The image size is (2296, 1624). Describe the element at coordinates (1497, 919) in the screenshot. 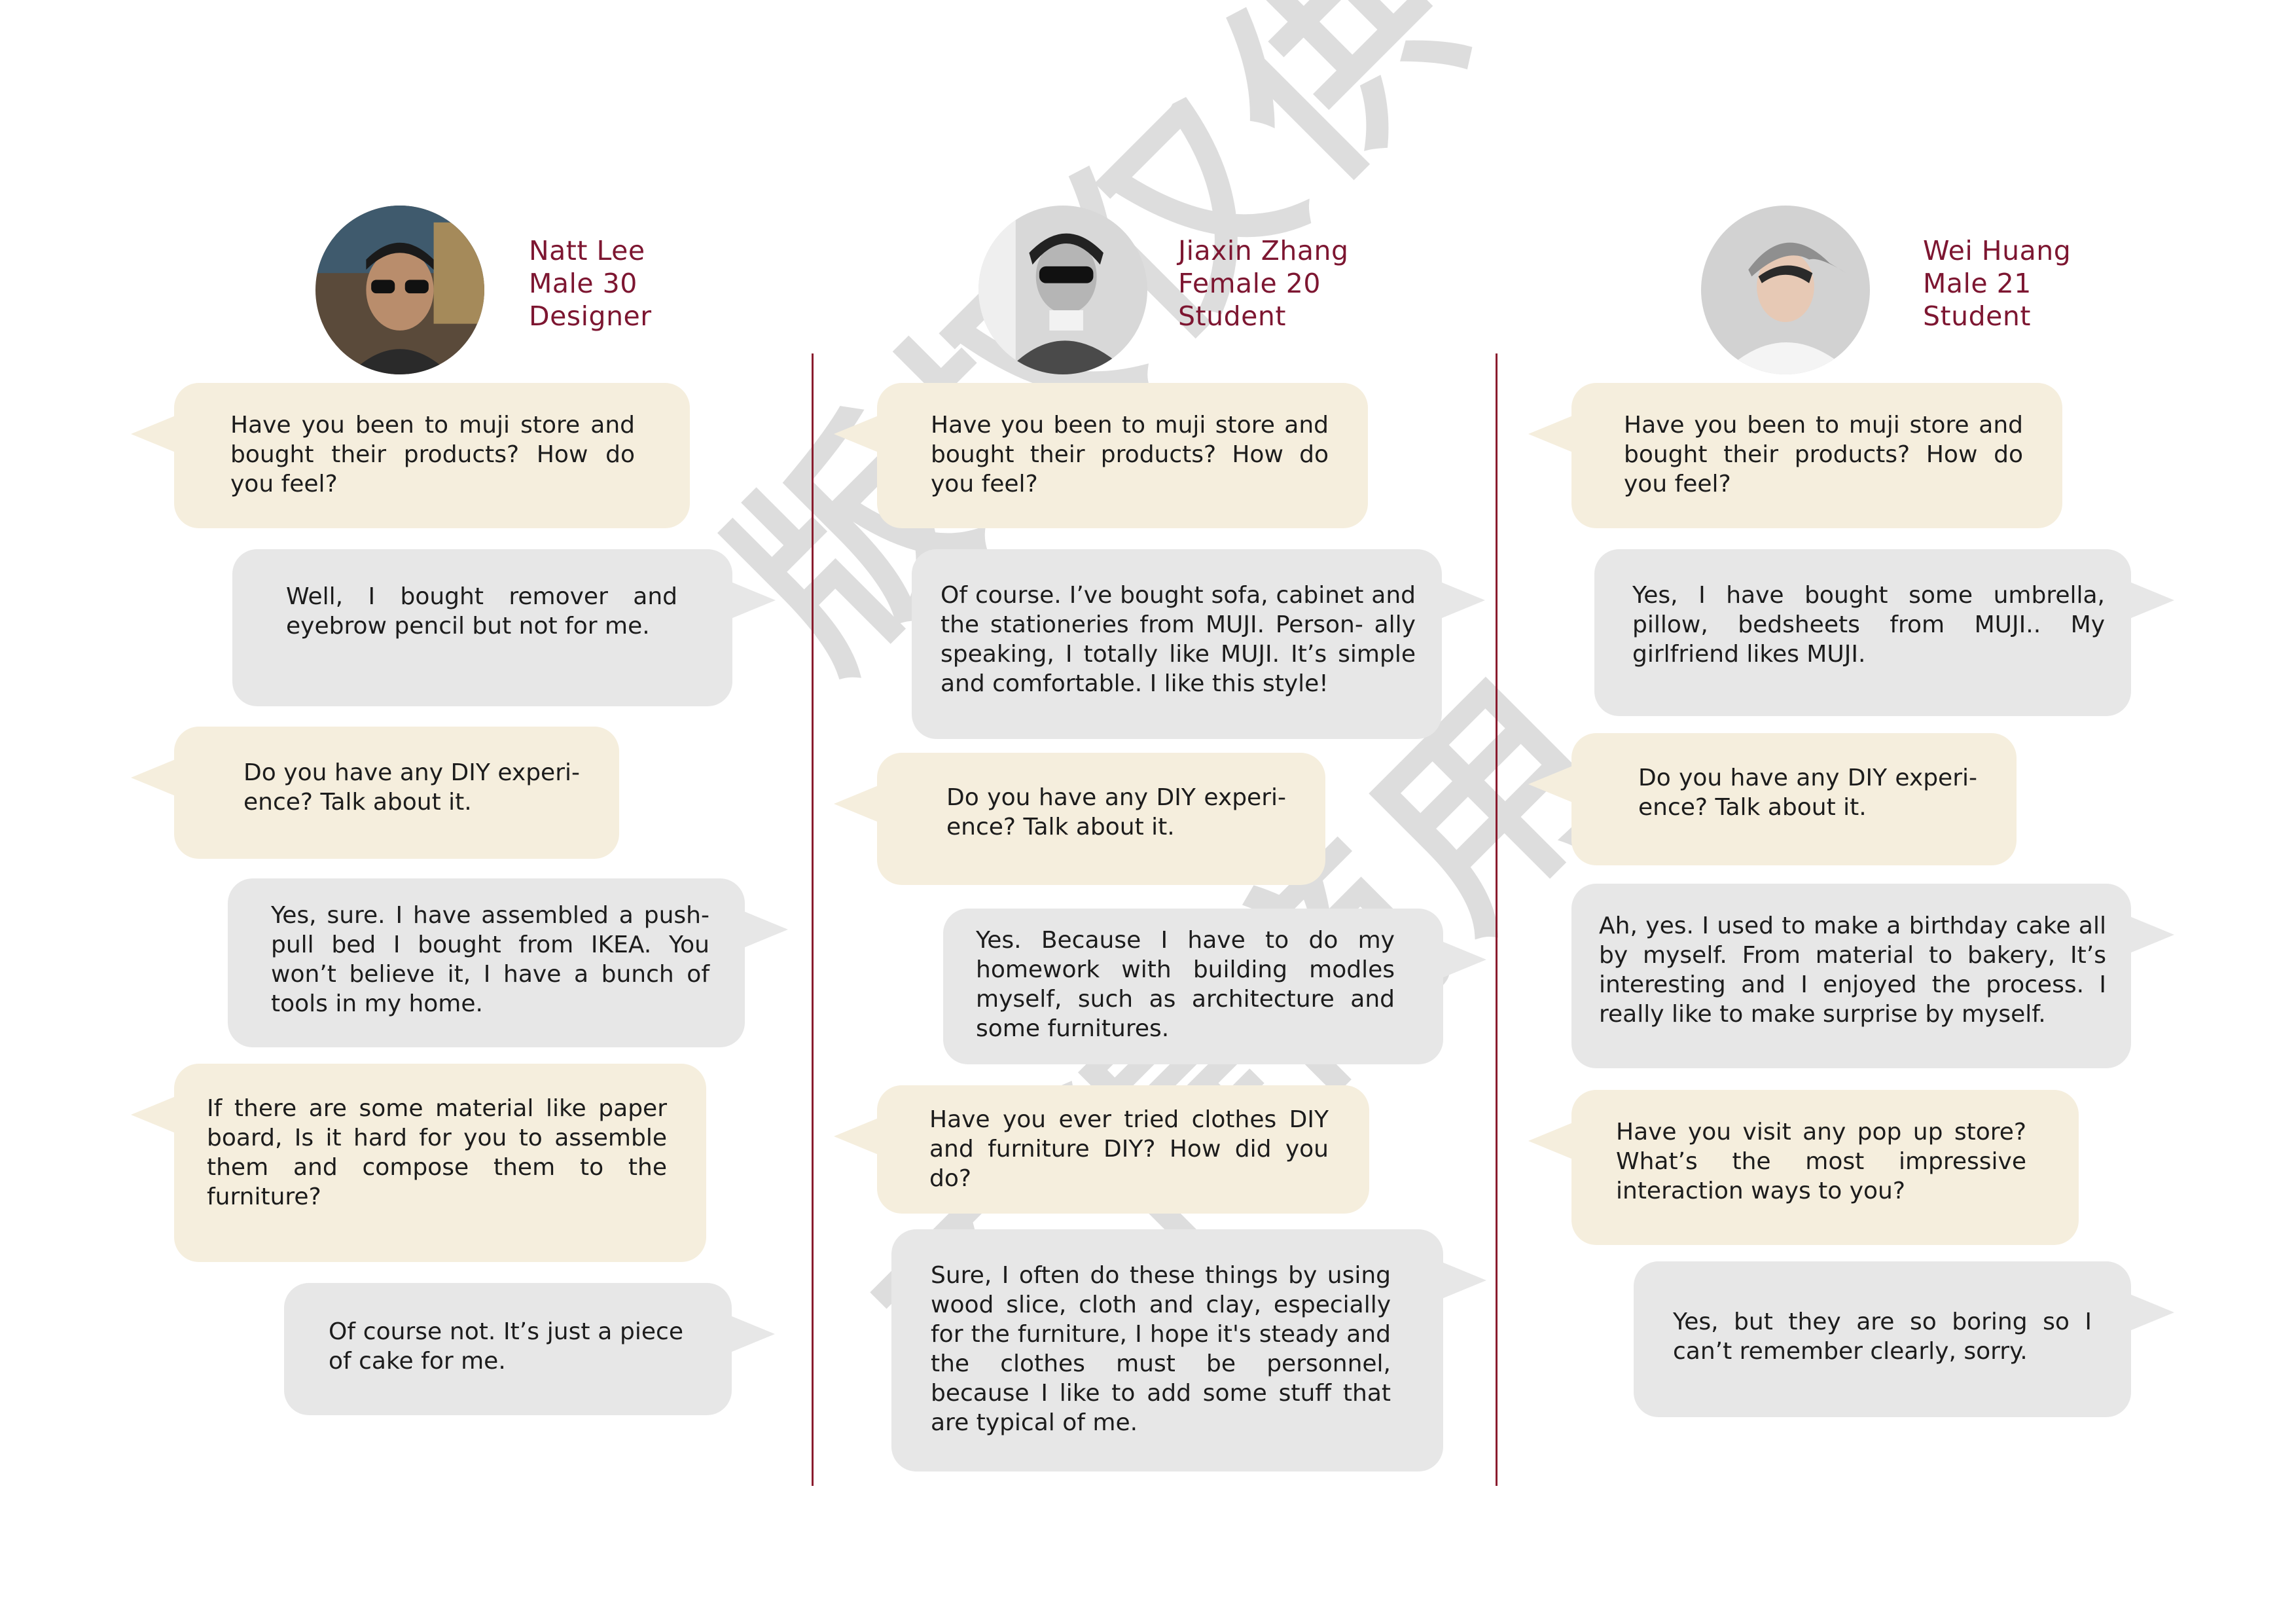

I see `column-divider-right` at that location.